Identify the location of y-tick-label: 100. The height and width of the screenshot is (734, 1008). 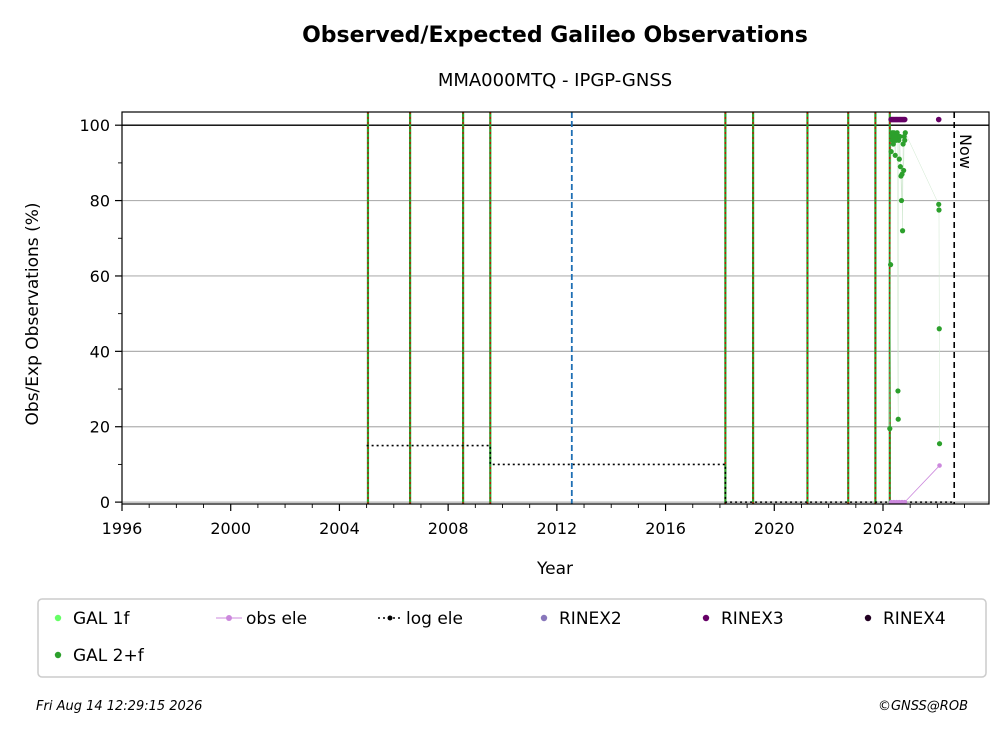
(94, 125).